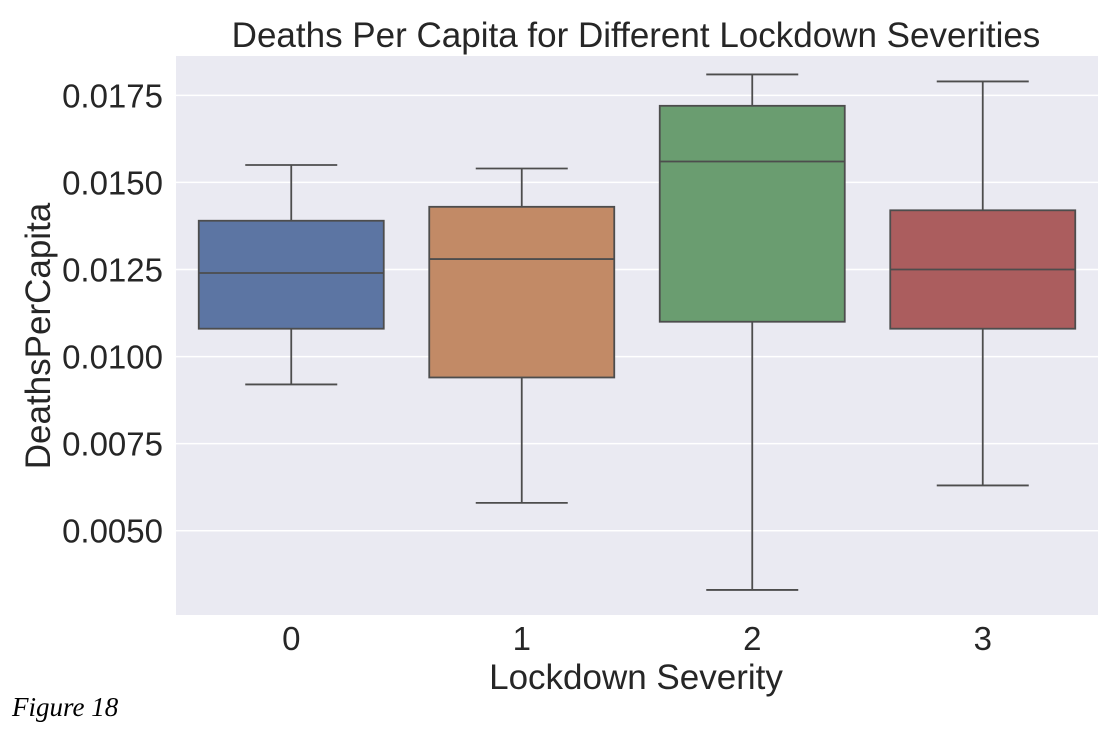 This screenshot has width=1110, height=742. What do you see at coordinates (112, 95) in the screenshot?
I see `y-tick-label: 0.0175` at bounding box center [112, 95].